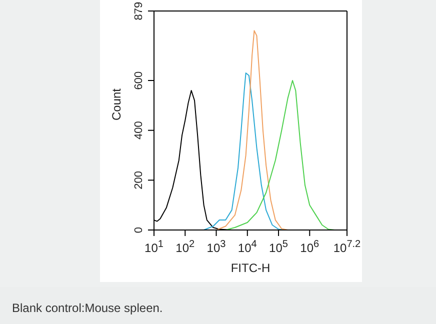 The width and height of the screenshot is (436, 324). What do you see at coordinates (310, 246) in the screenshot?
I see `x-tick-label: 10$^{6}$` at bounding box center [310, 246].